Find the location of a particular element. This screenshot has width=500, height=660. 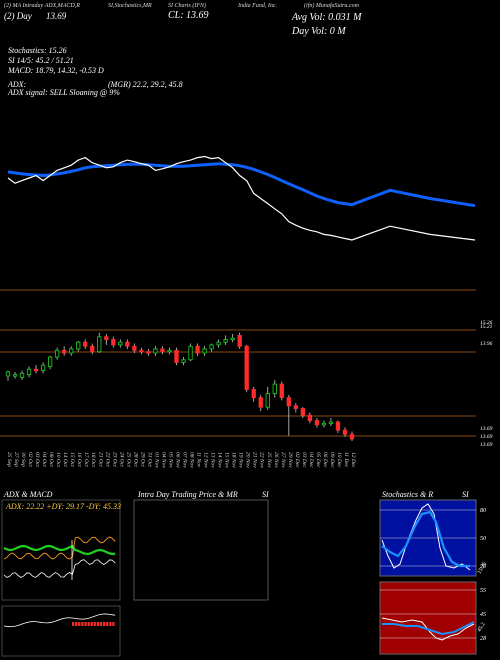

x-date-label: 06 Dec is located at coordinates (325, 460).